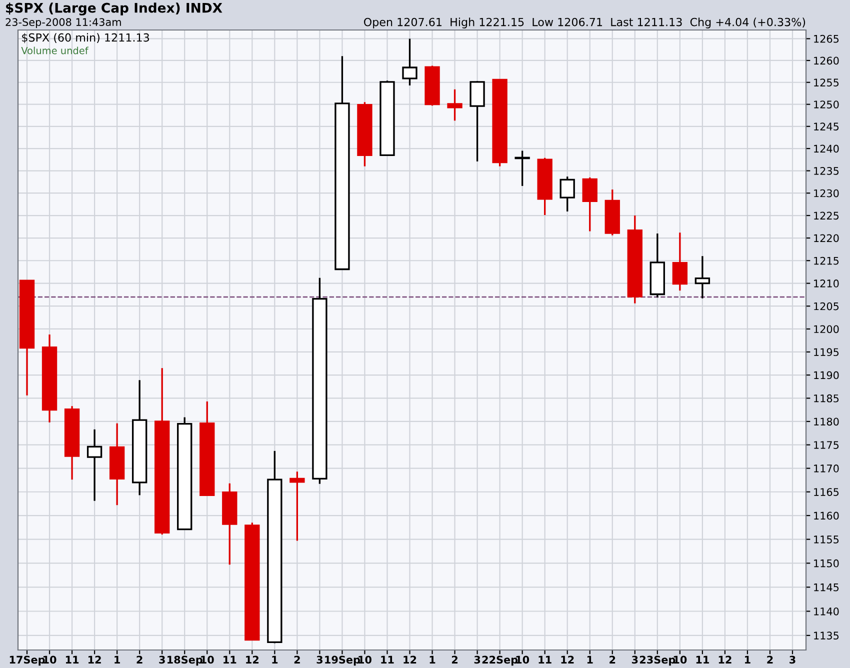  What do you see at coordinates (114, 9) in the screenshot?
I see `chart-title: $SPX (Large Cap Index) INDX` at bounding box center [114, 9].